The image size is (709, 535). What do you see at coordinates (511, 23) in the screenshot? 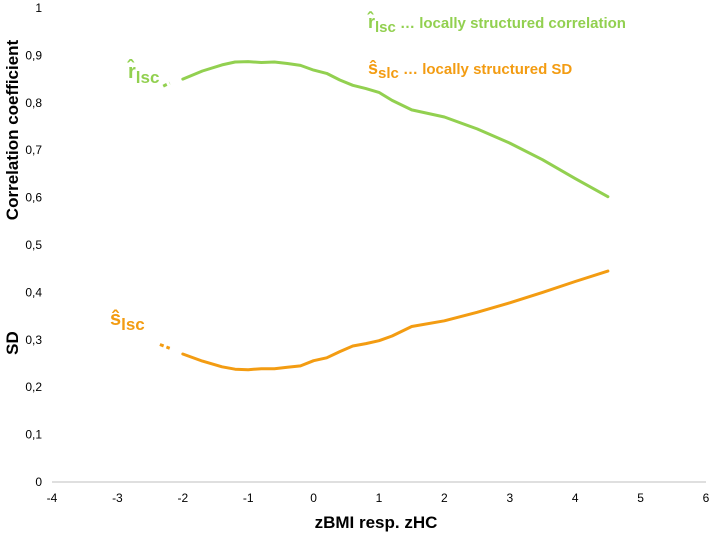
I see `legend-r-text: … locally structured correlation` at bounding box center [511, 23].